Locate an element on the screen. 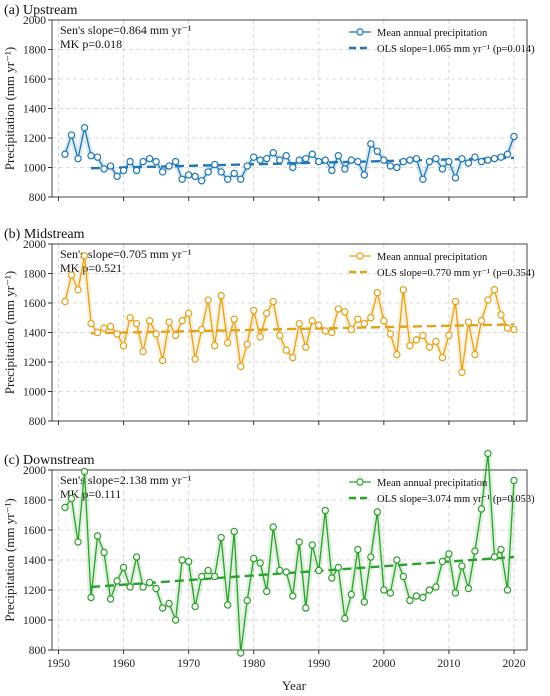  panel-title: (b) Midstream is located at coordinates (44, 234).